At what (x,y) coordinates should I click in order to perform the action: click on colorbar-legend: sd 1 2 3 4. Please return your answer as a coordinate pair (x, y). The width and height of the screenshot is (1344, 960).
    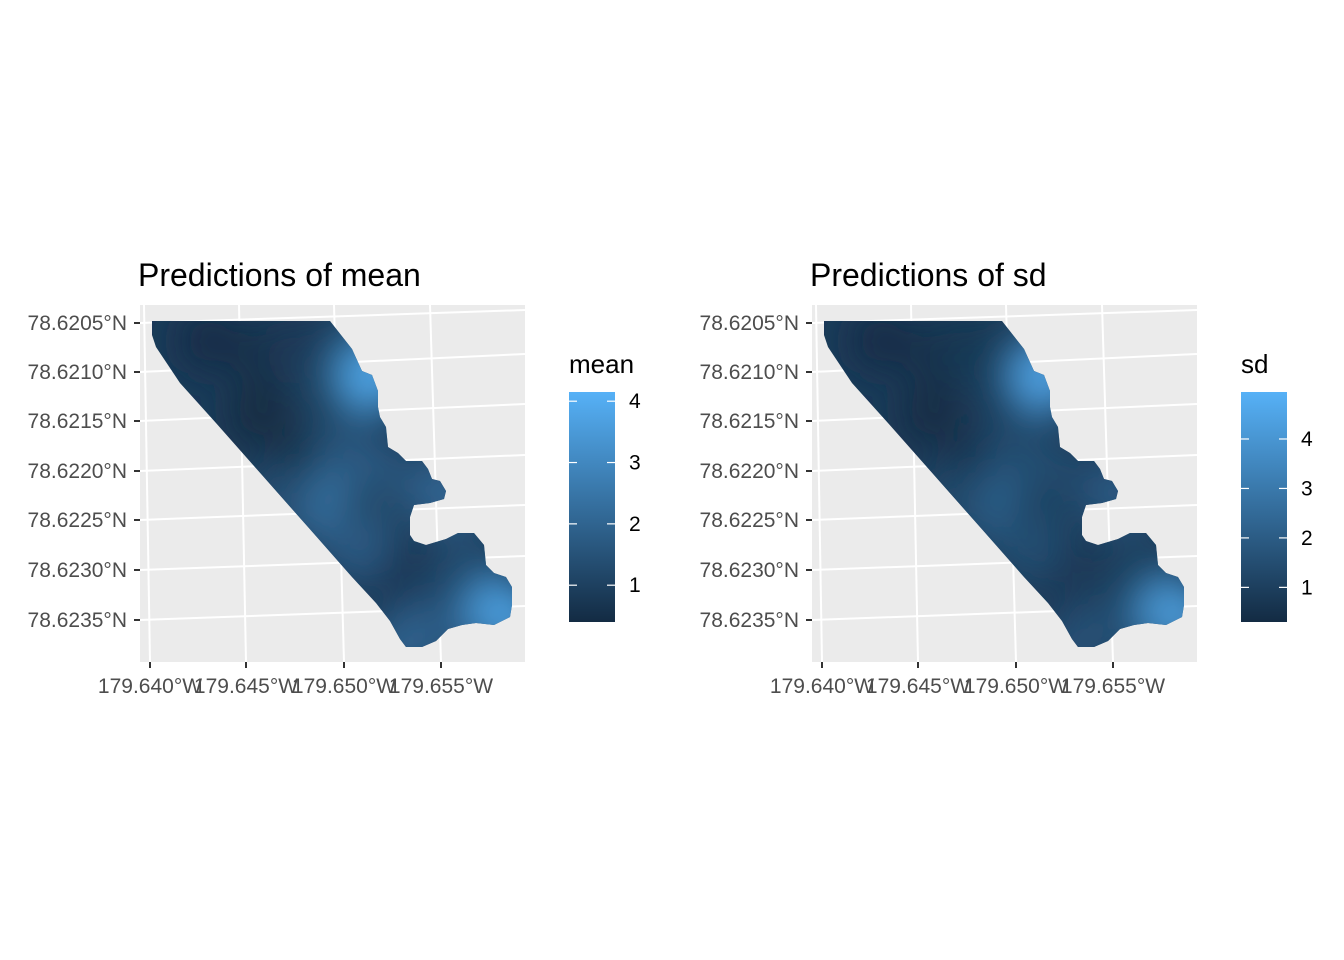
    Looking at the image, I should click on (1277, 485).